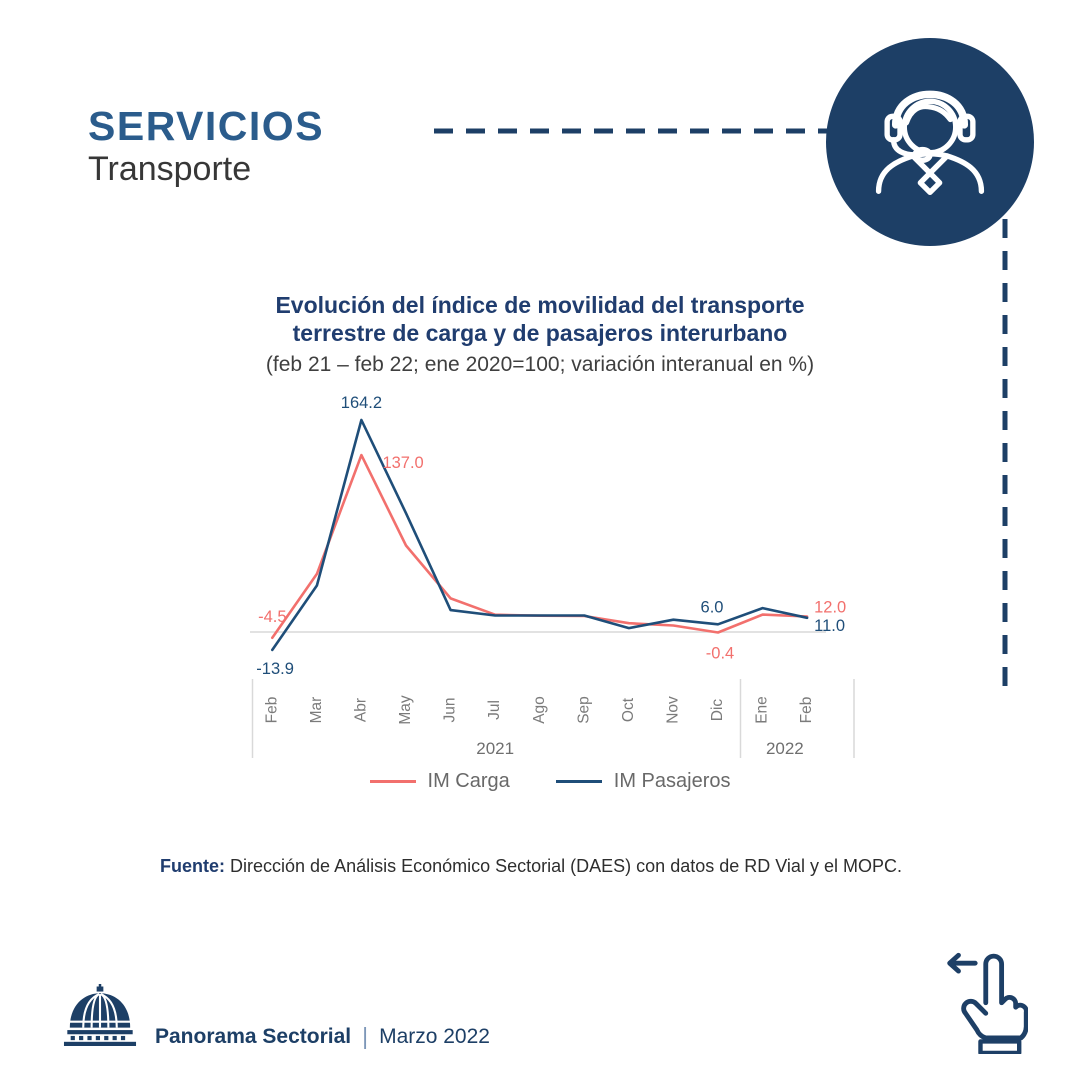 The height and width of the screenshot is (1081, 1081). What do you see at coordinates (583, 710) in the screenshot?
I see `x-tick-label: Sep` at bounding box center [583, 710].